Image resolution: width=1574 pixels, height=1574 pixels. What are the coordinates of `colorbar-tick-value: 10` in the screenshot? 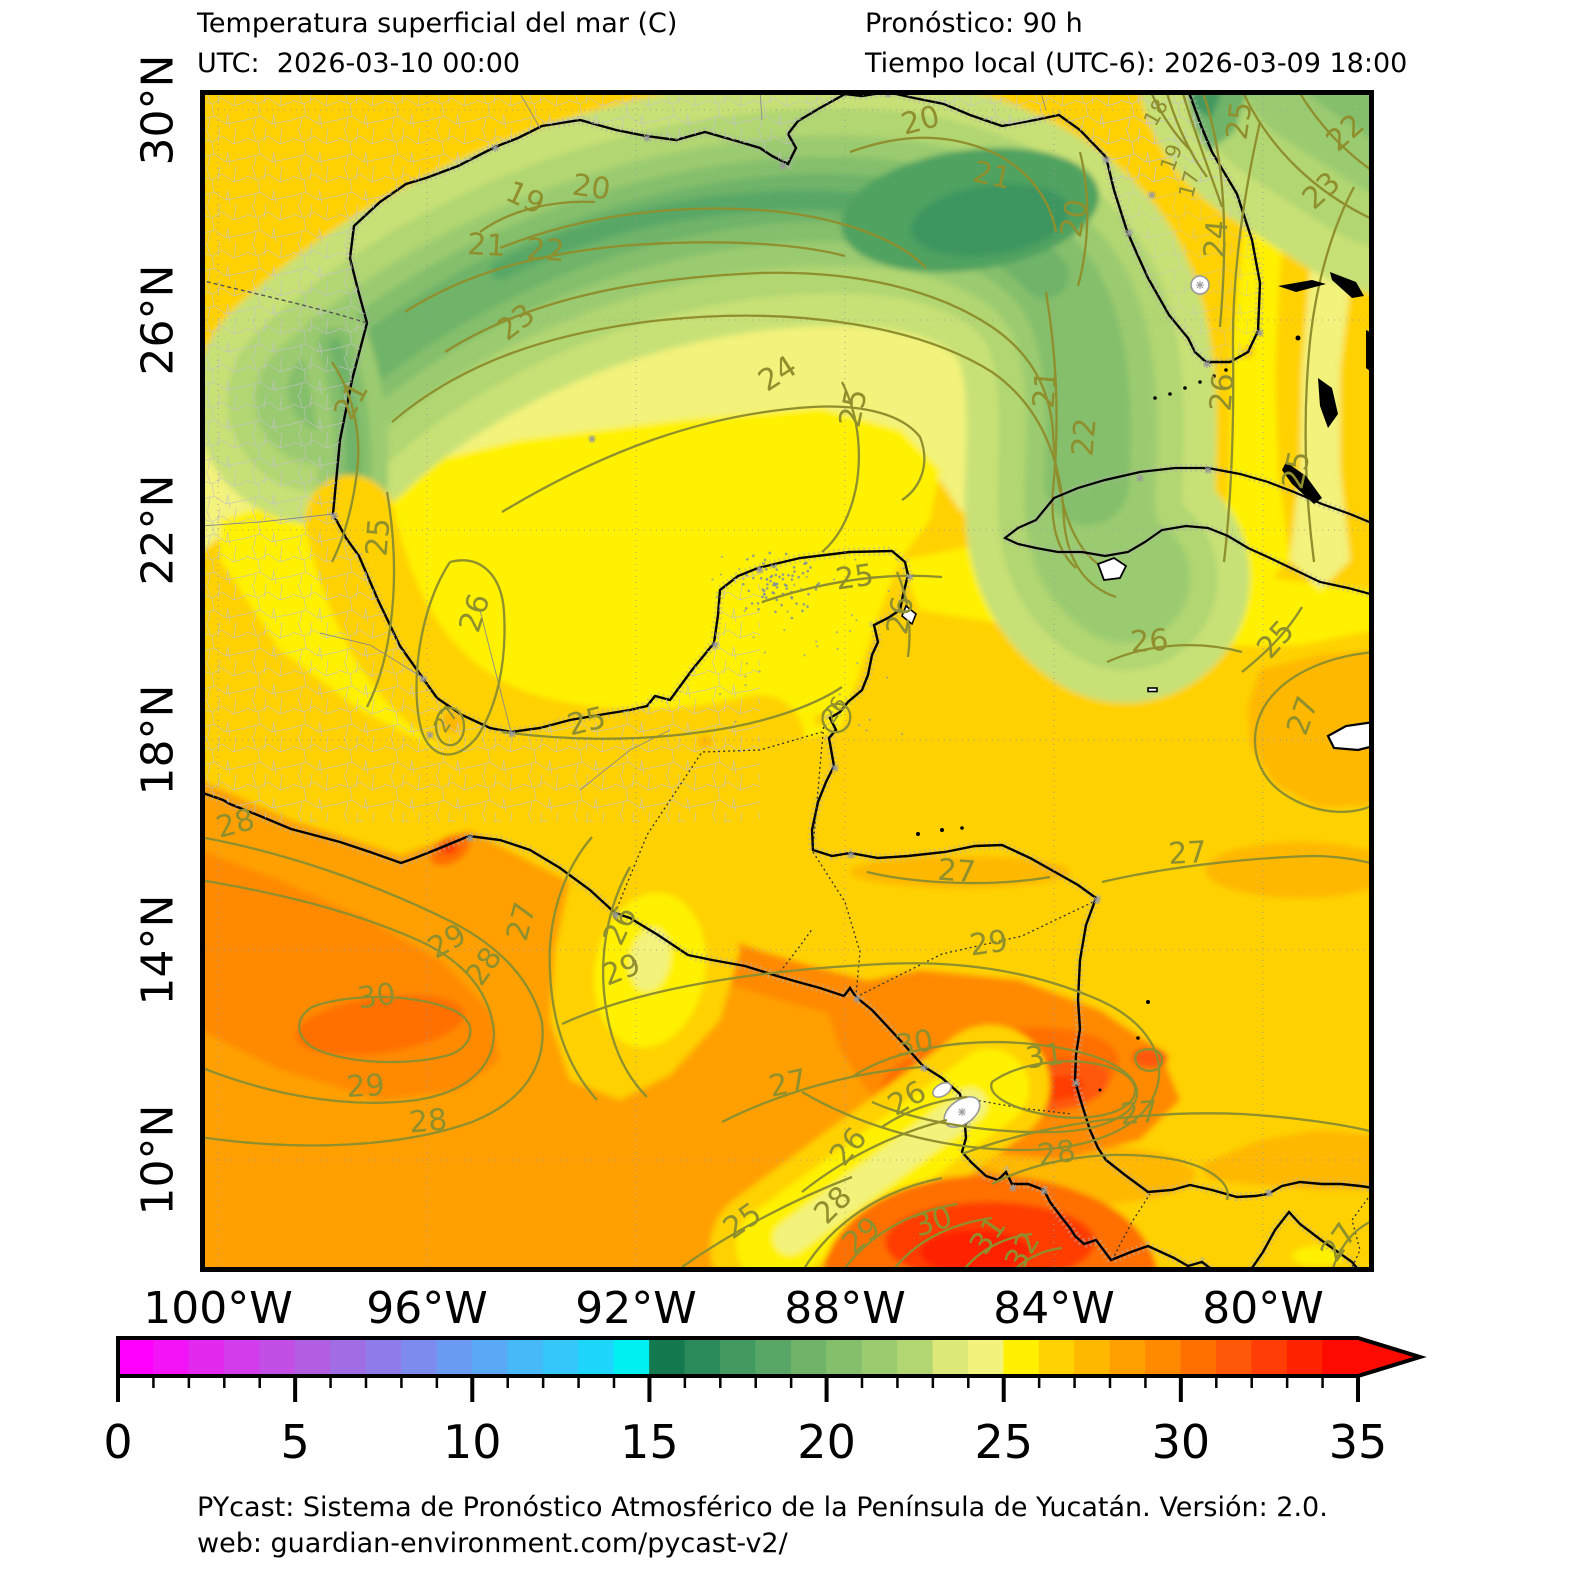 It's located at (472, 1442).